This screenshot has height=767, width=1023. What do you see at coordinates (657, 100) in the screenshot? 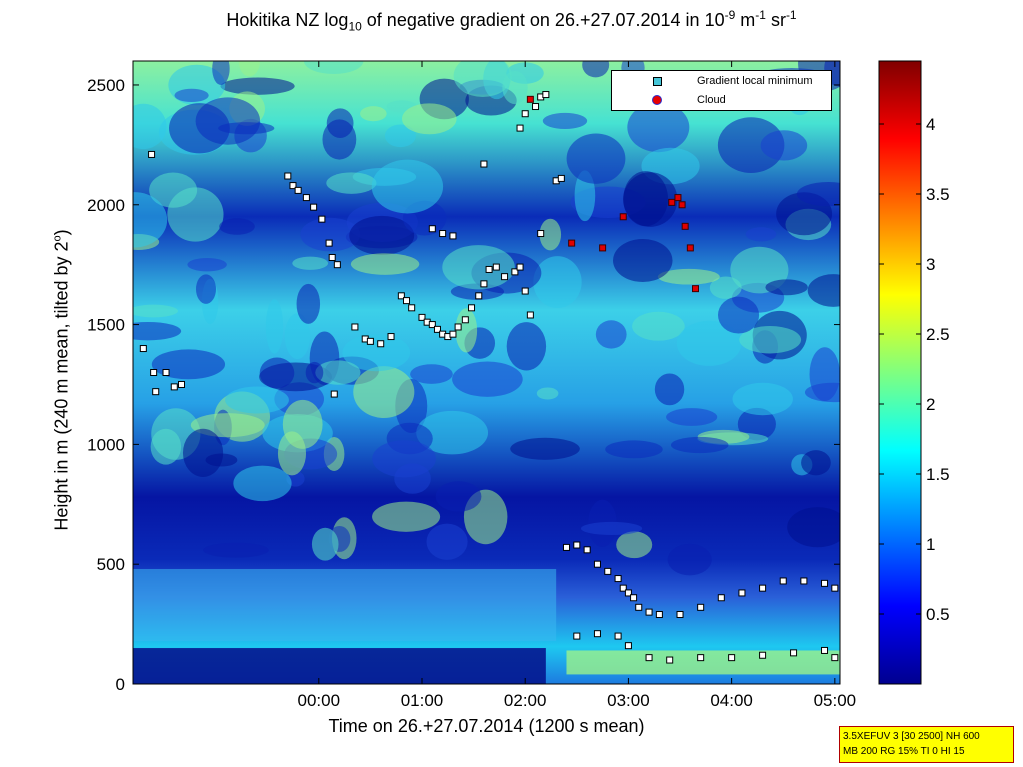
I see `circle-marker-icon` at bounding box center [657, 100].